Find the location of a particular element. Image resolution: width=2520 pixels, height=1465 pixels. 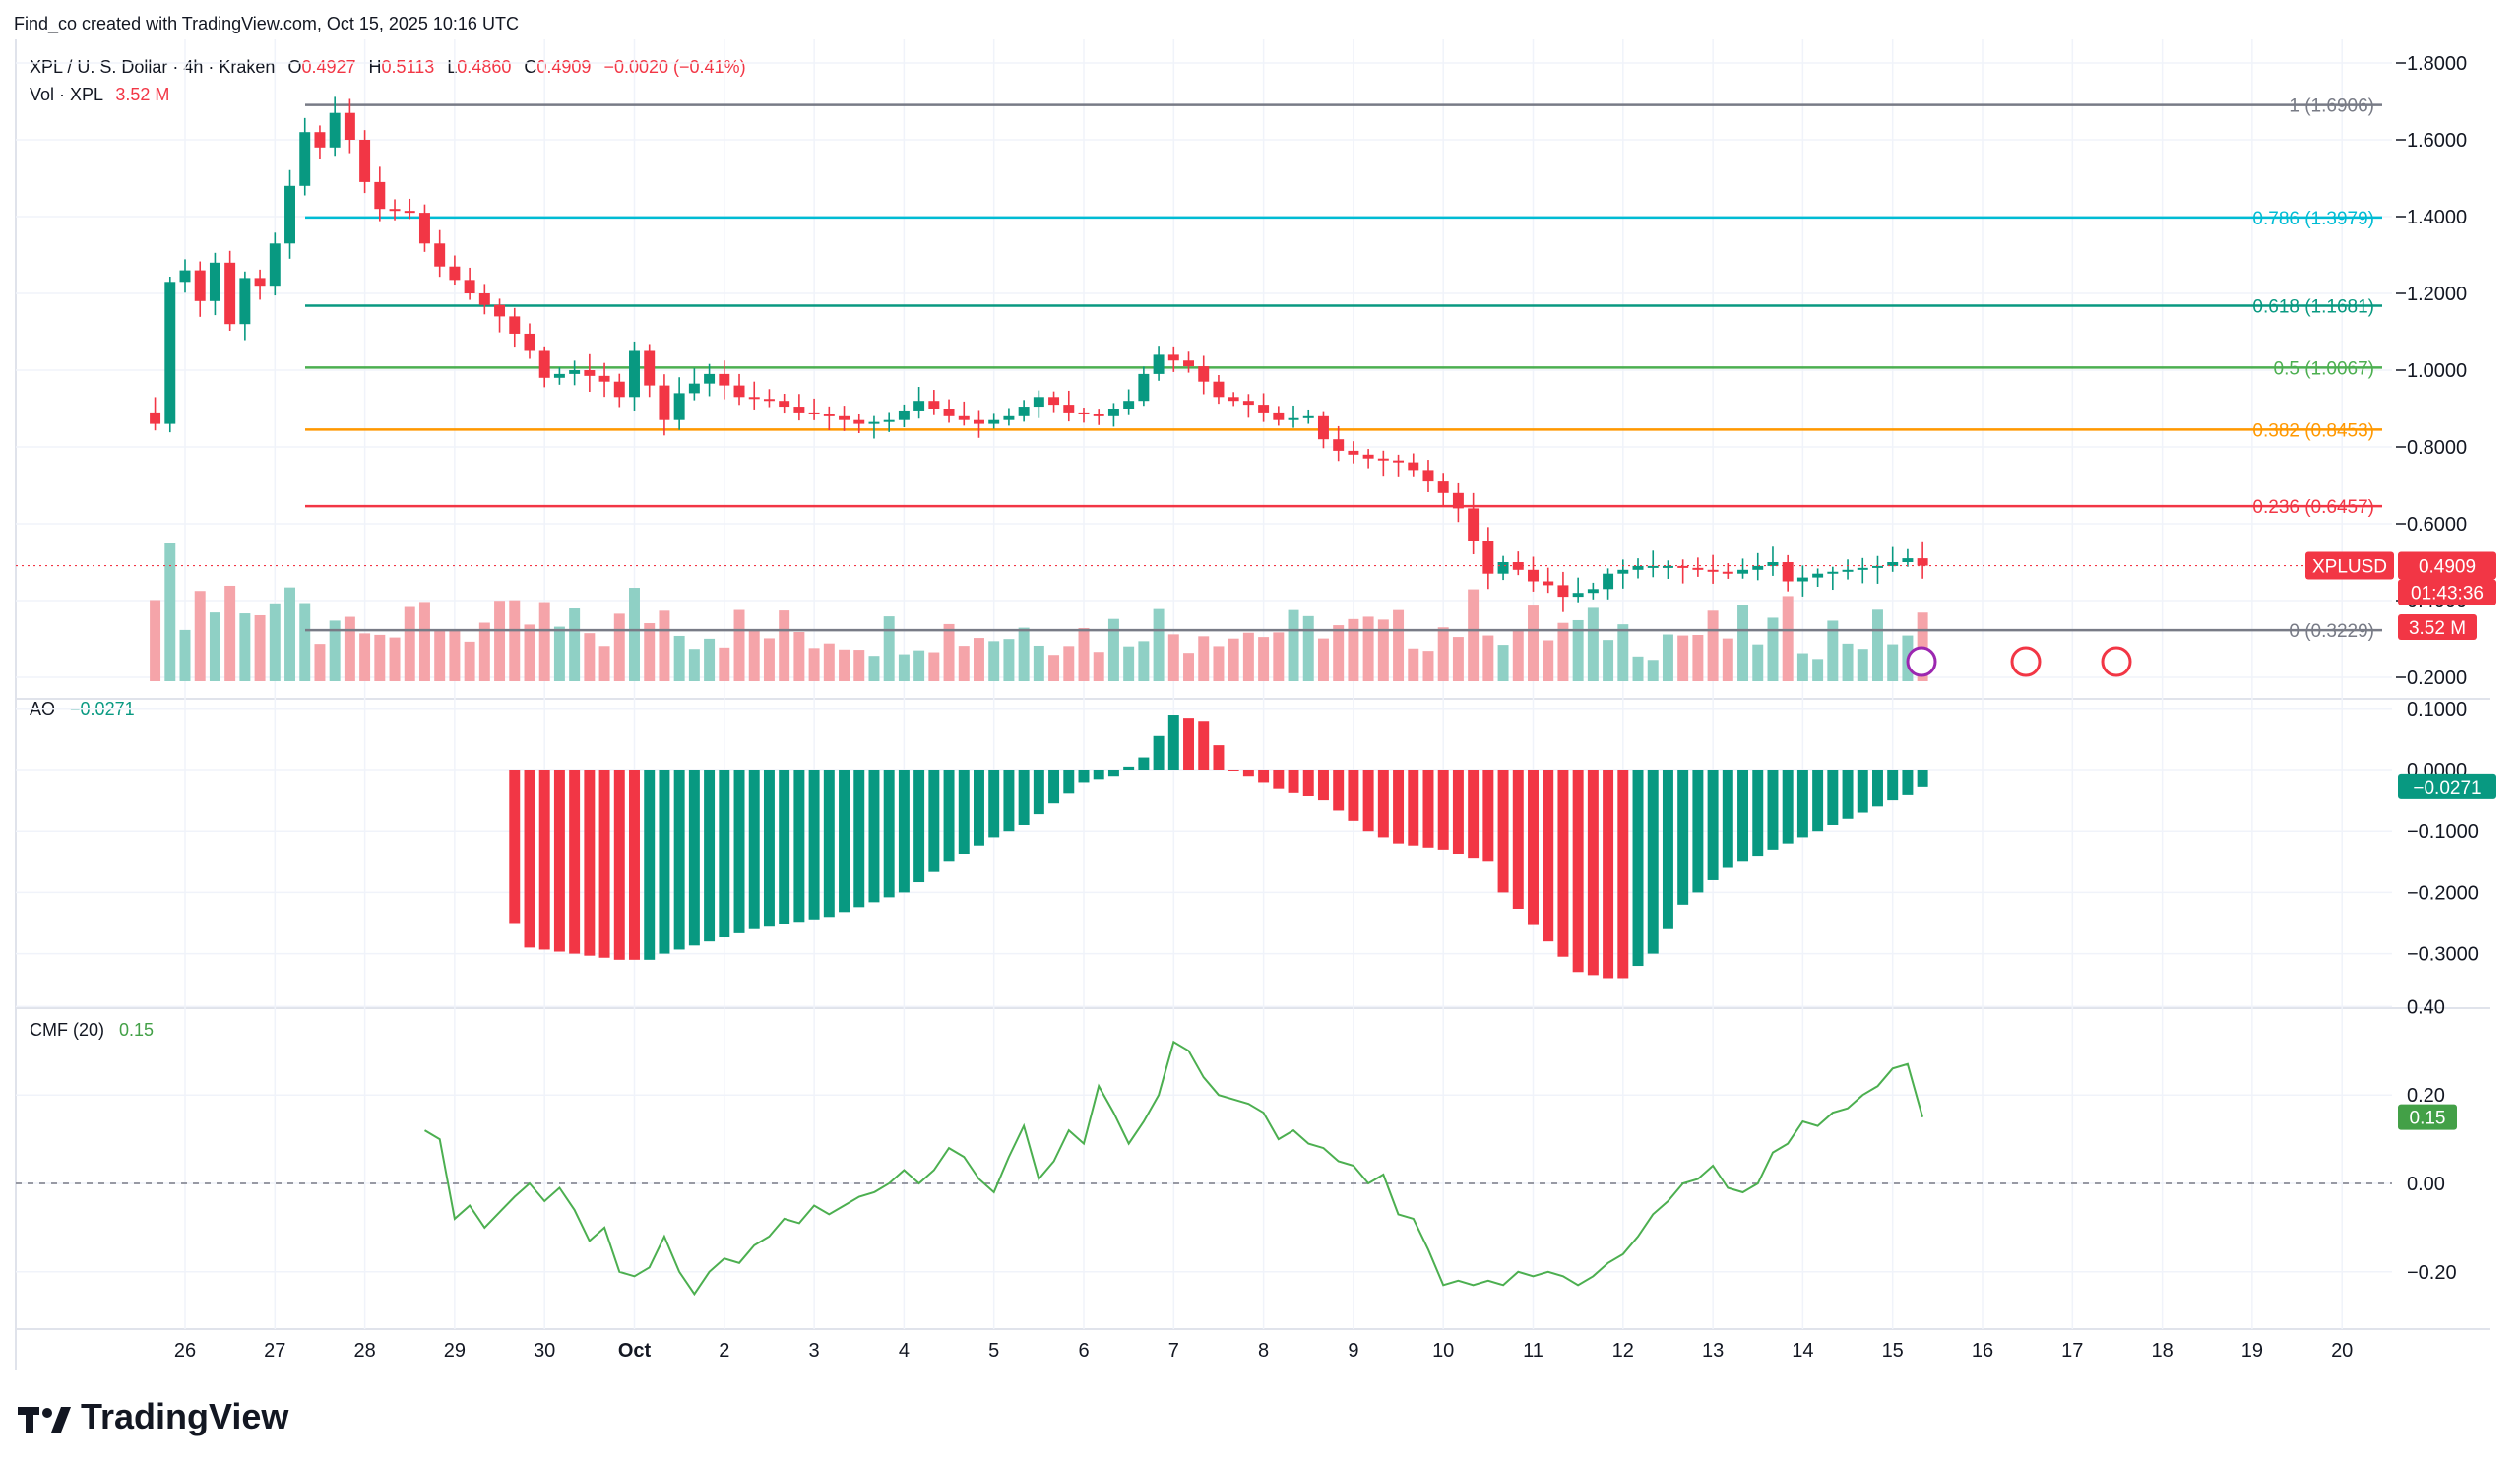

low-label: L is located at coordinates (452, 67).